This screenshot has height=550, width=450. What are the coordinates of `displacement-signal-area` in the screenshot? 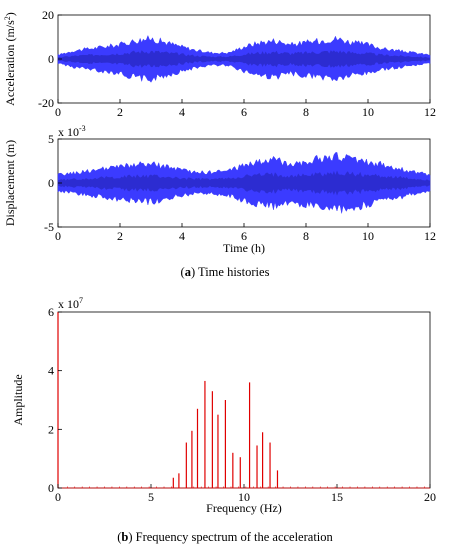 It's located at (244, 183).